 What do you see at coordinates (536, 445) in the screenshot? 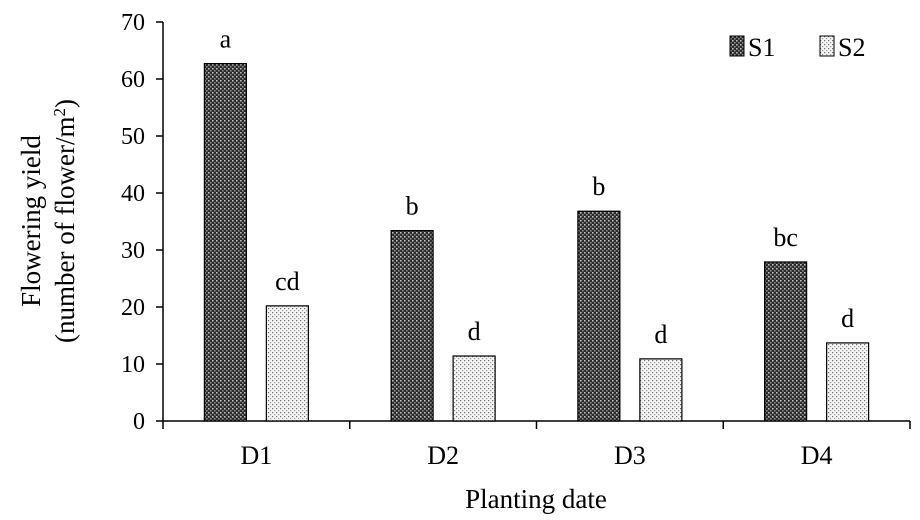
I see `x-ticks: D1 D2 D3 D4` at bounding box center [536, 445].